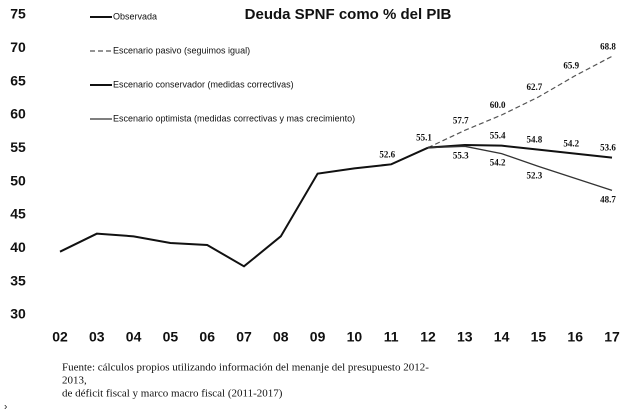 The height and width of the screenshot is (414, 640). What do you see at coordinates (387, 154) in the screenshot?
I see `data-label: 52.6` at bounding box center [387, 154].